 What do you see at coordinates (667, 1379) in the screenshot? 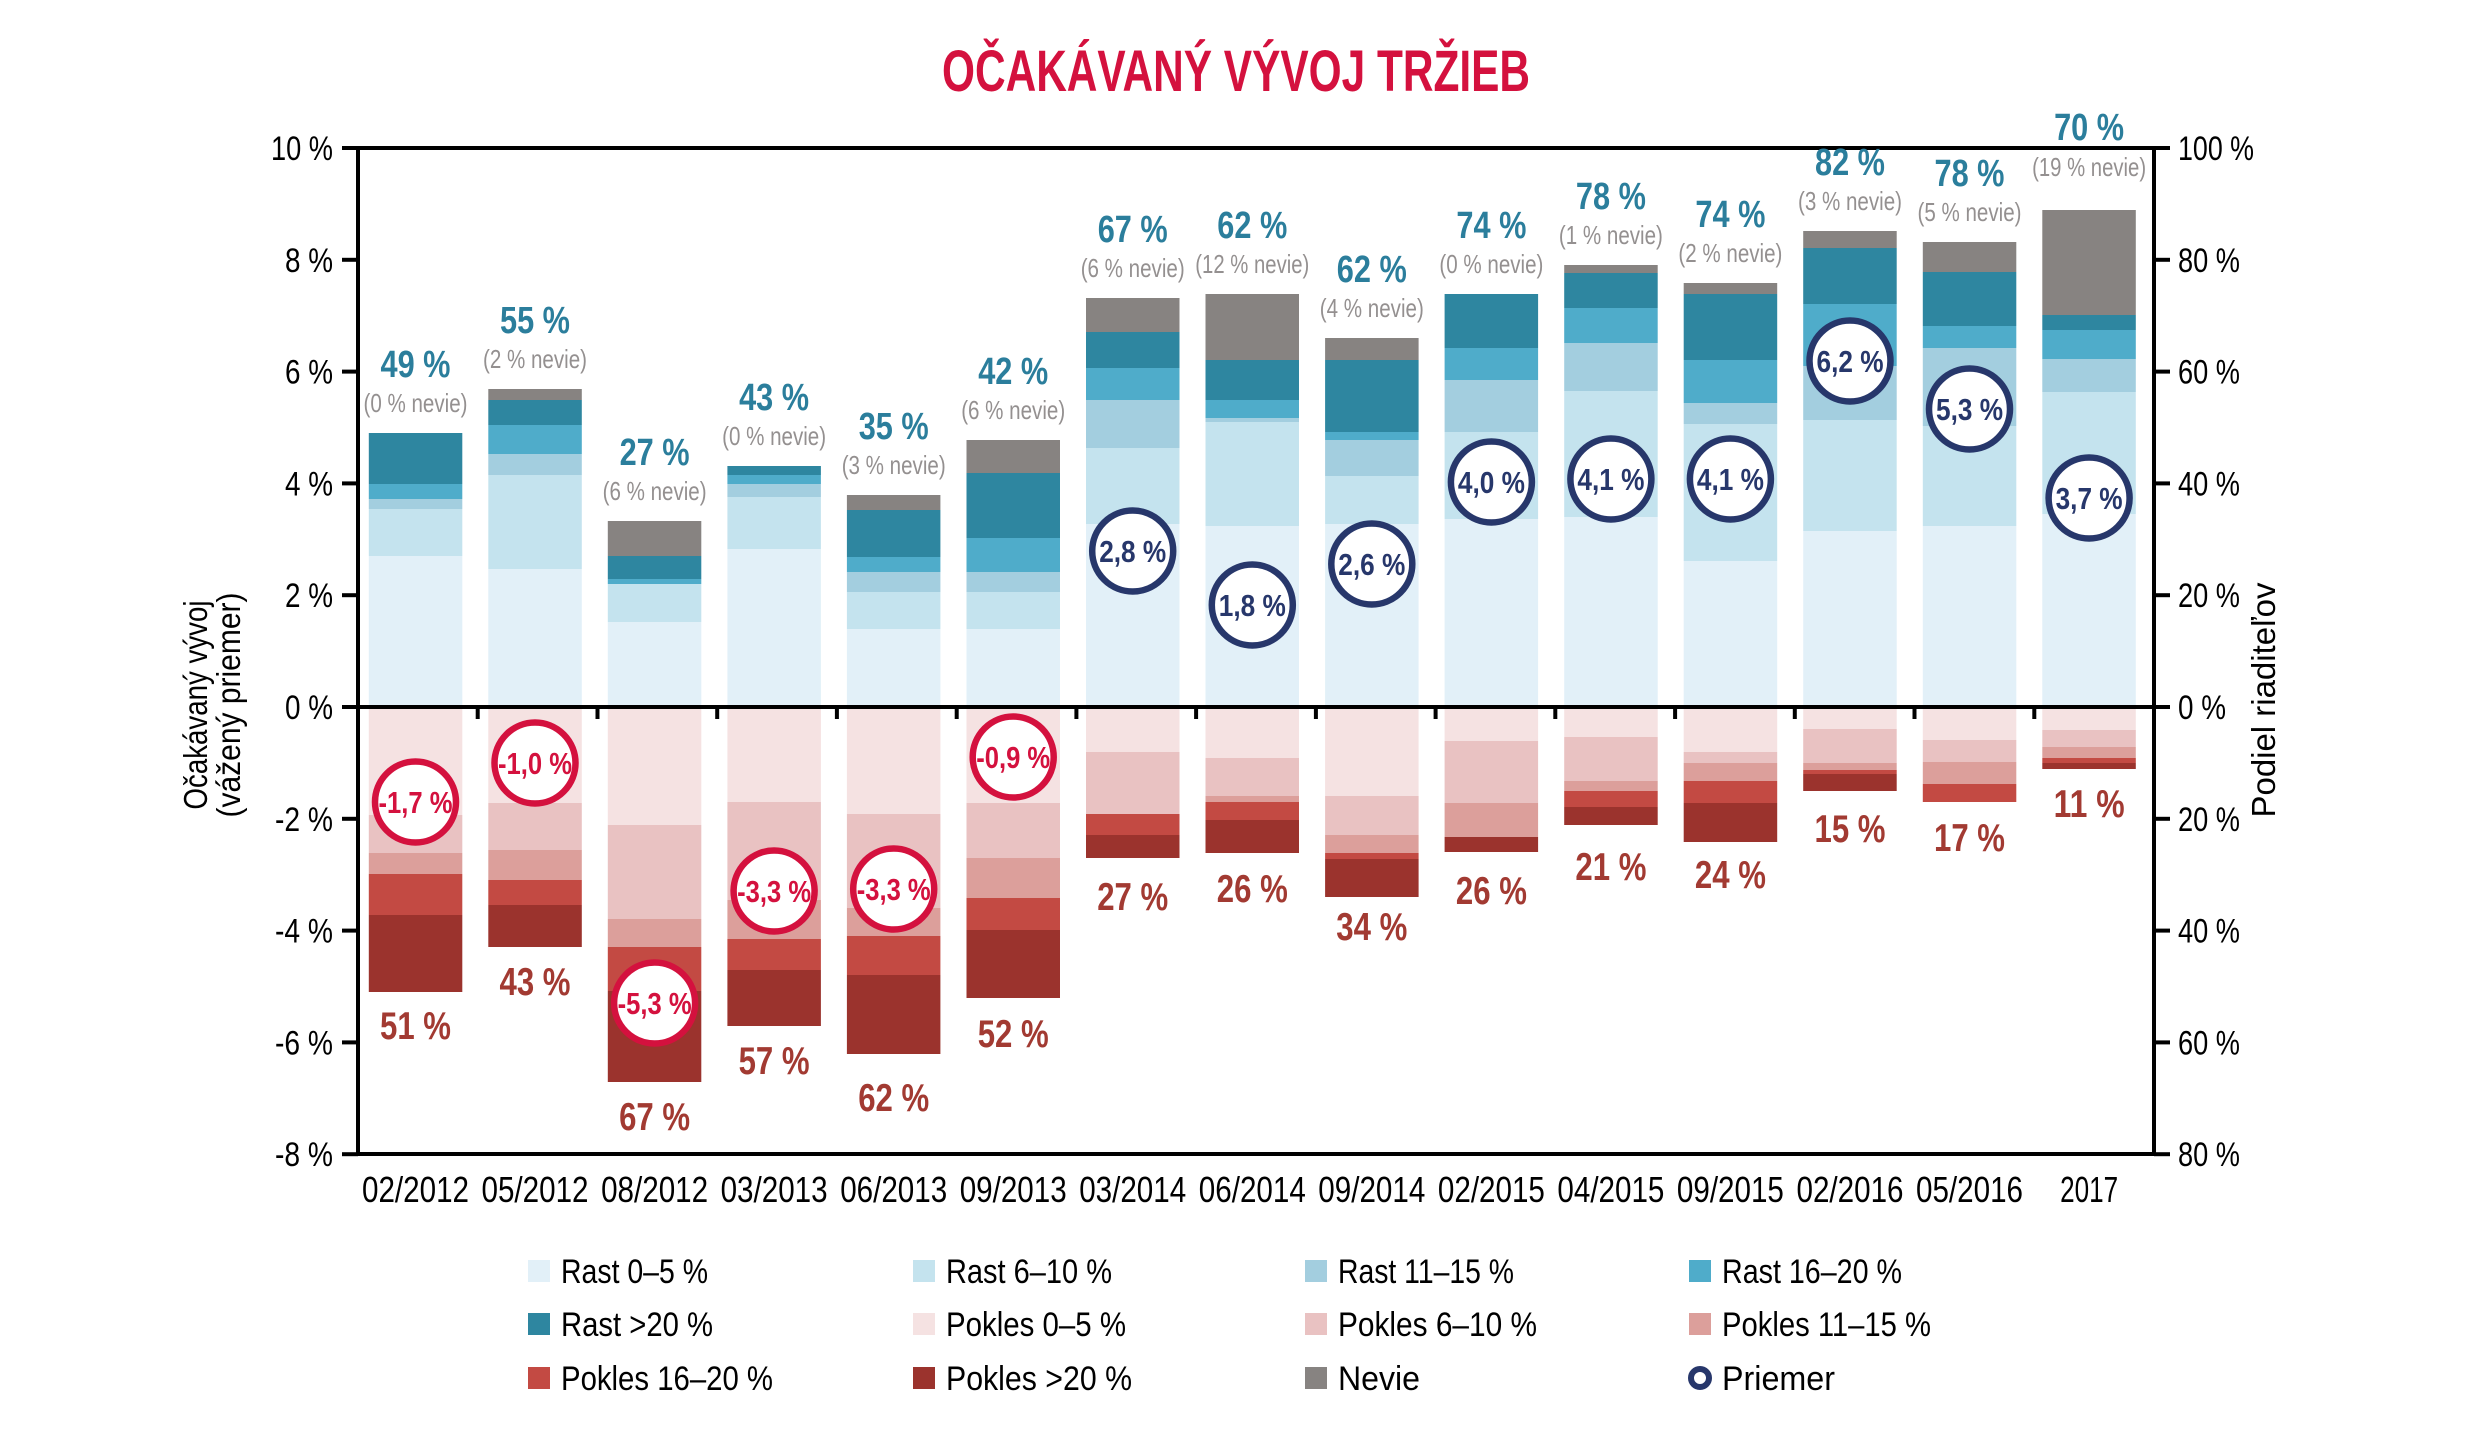
I see `svg-text: Pokles 16–20 %` at bounding box center [667, 1379].